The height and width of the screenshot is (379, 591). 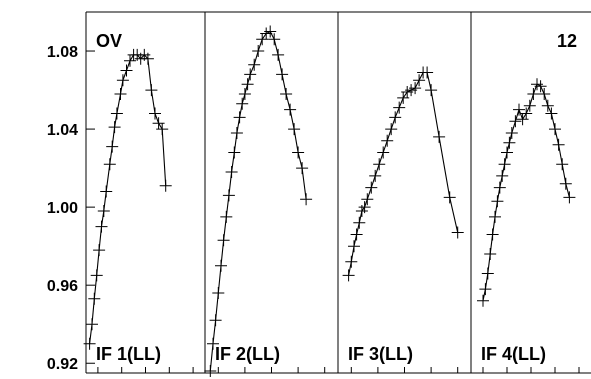 I want to click on panel-label: IF 4(LL), so click(x=513, y=354).